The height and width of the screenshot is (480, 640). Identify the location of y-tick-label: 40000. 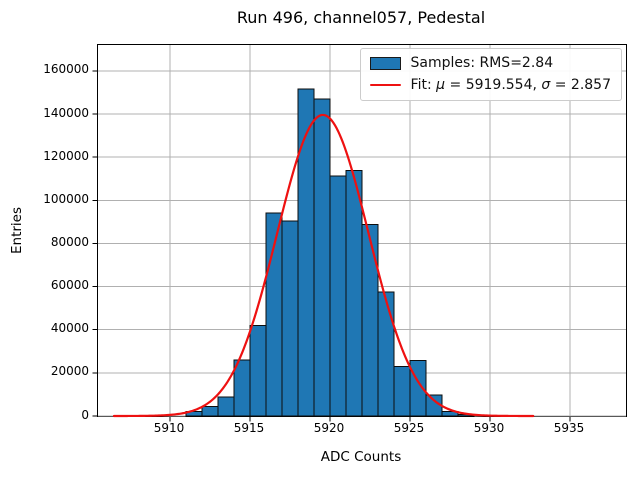
(69, 328).